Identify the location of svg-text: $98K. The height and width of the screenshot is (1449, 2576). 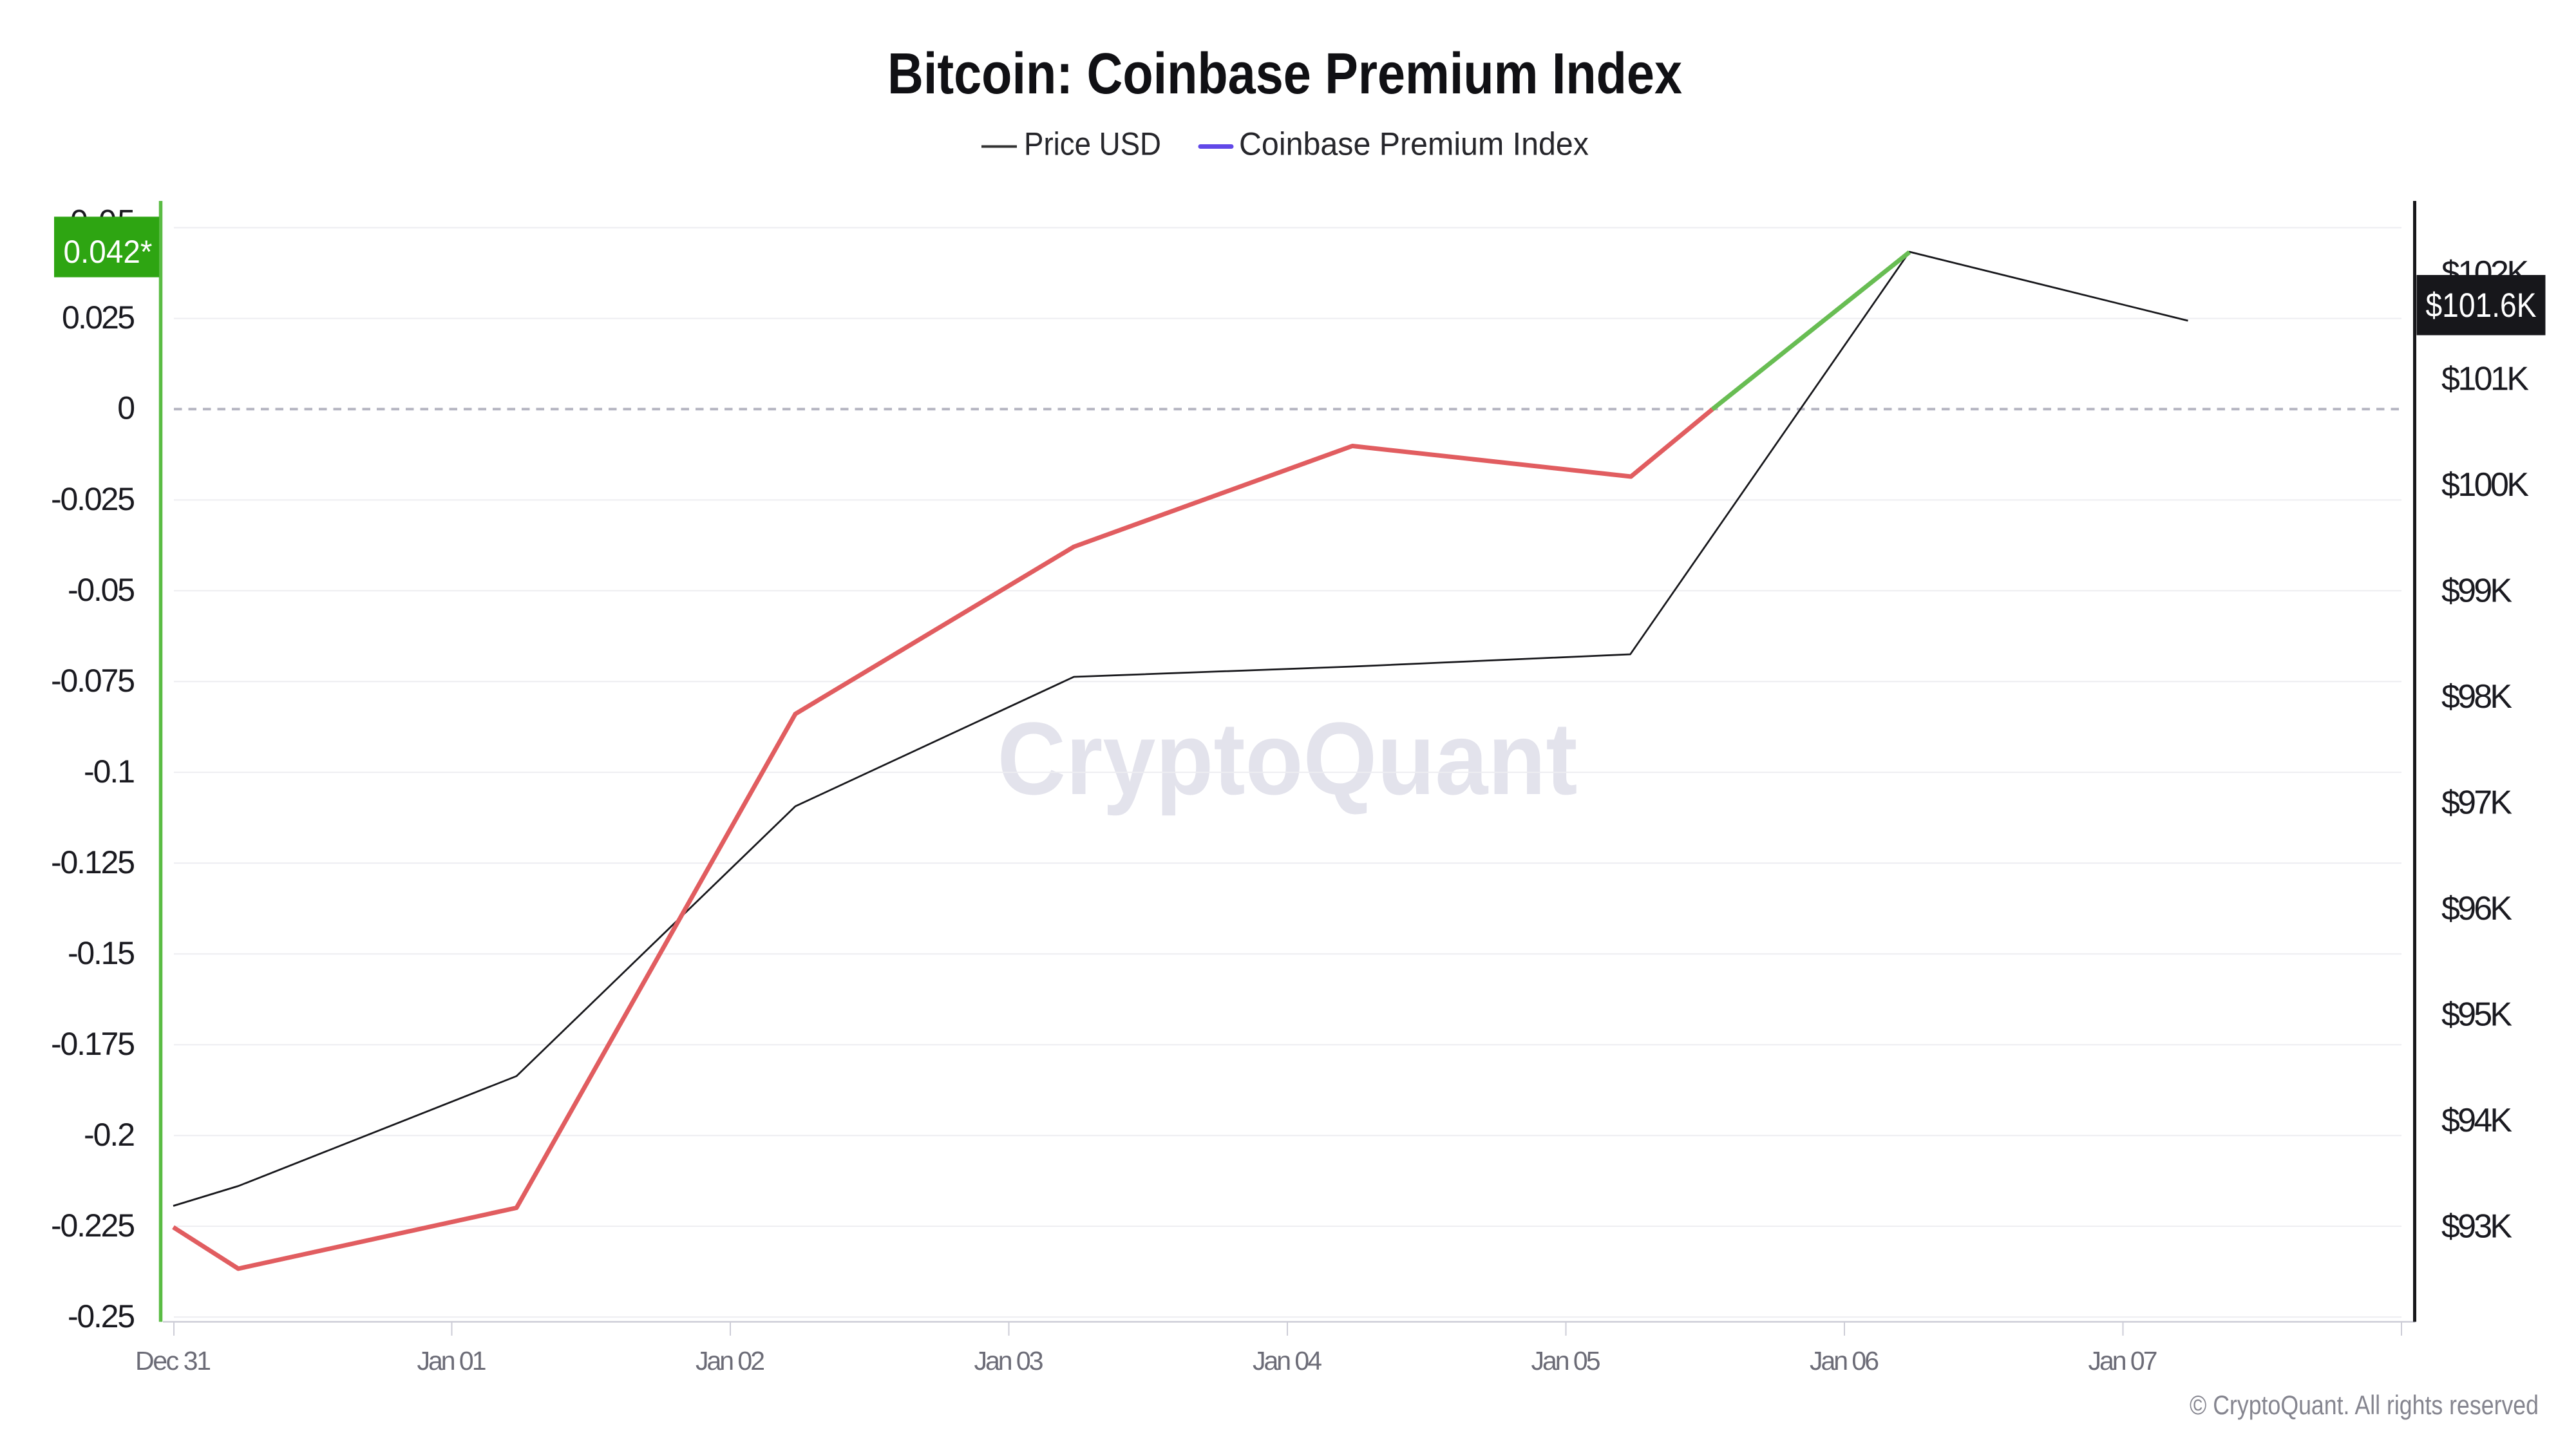
(2476, 696).